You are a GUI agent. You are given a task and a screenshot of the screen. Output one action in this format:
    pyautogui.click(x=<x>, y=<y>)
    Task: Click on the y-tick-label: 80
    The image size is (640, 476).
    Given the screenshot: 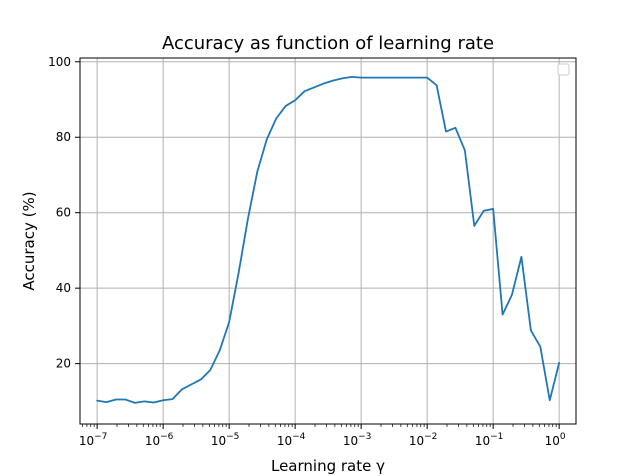 What is the action you would take?
    pyautogui.click(x=63, y=137)
    